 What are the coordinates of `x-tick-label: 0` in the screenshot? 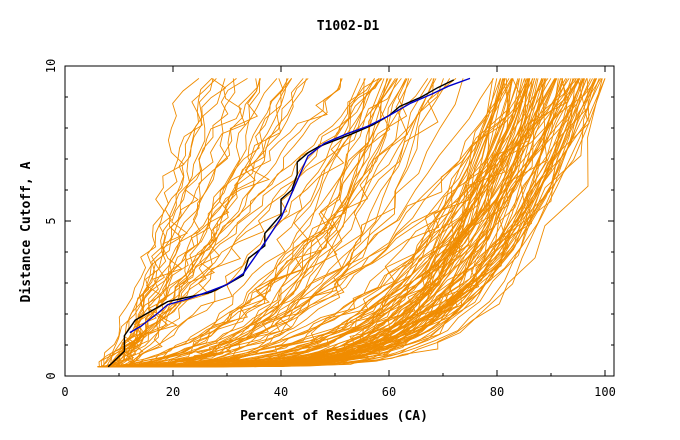 It's located at (64, 392).